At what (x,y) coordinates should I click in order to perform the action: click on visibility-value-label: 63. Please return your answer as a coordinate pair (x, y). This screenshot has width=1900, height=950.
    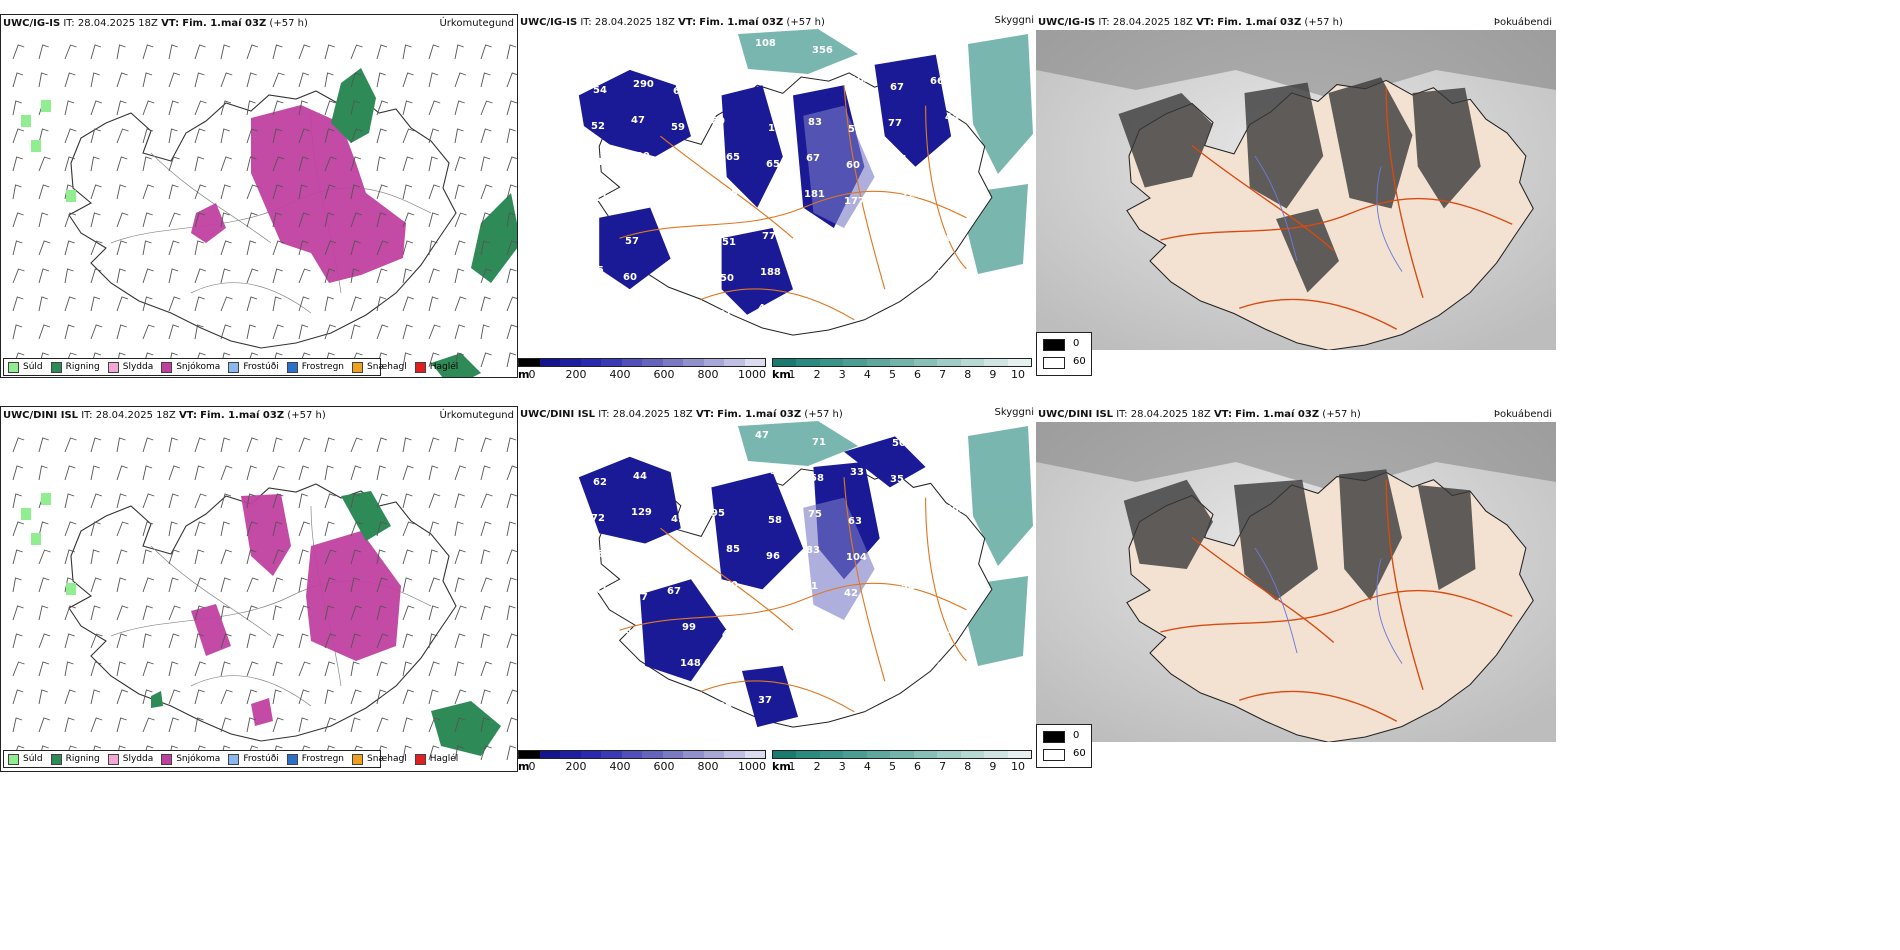
    Looking at the image, I should click on (855, 521).